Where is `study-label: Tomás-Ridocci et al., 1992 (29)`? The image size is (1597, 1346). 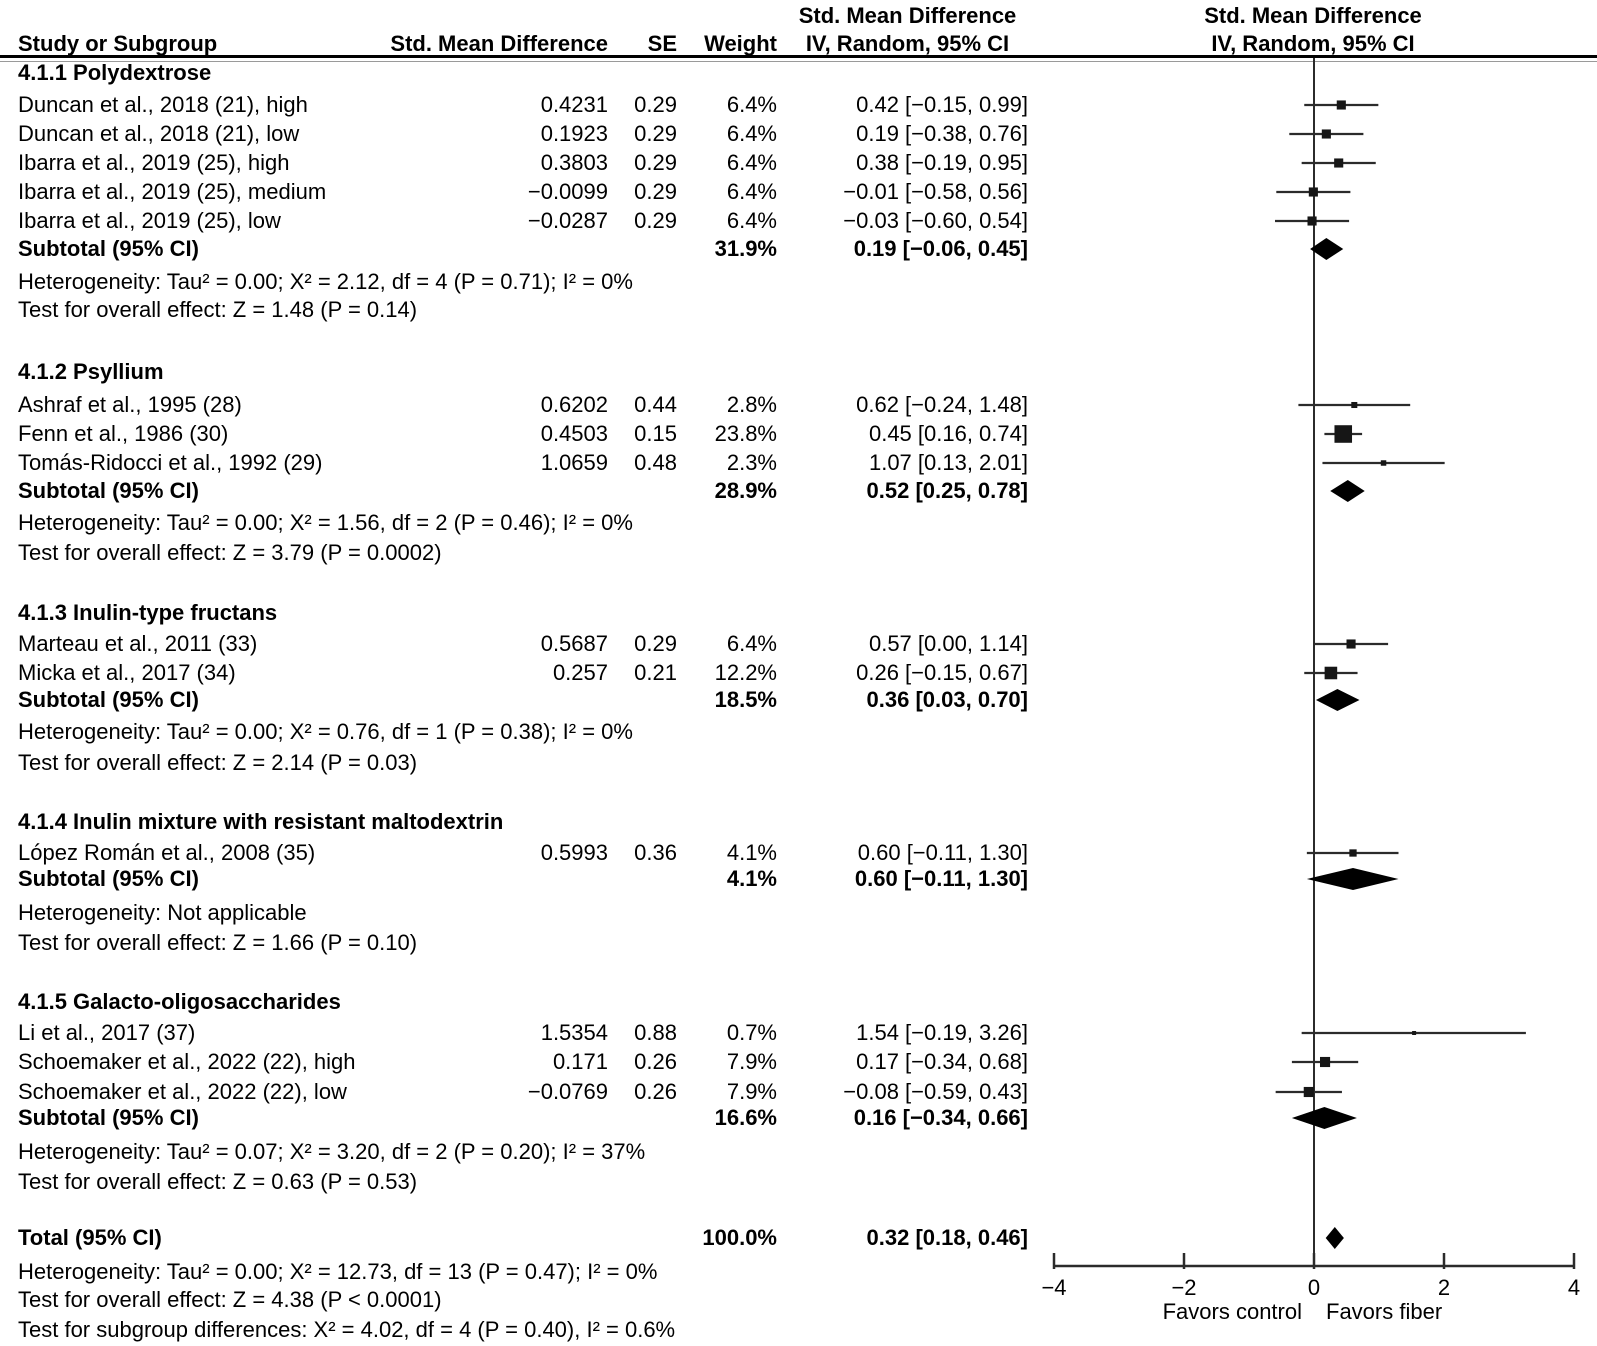
study-label: Tomás-Ridocci et al., 1992 (29) is located at coordinates (170, 462).